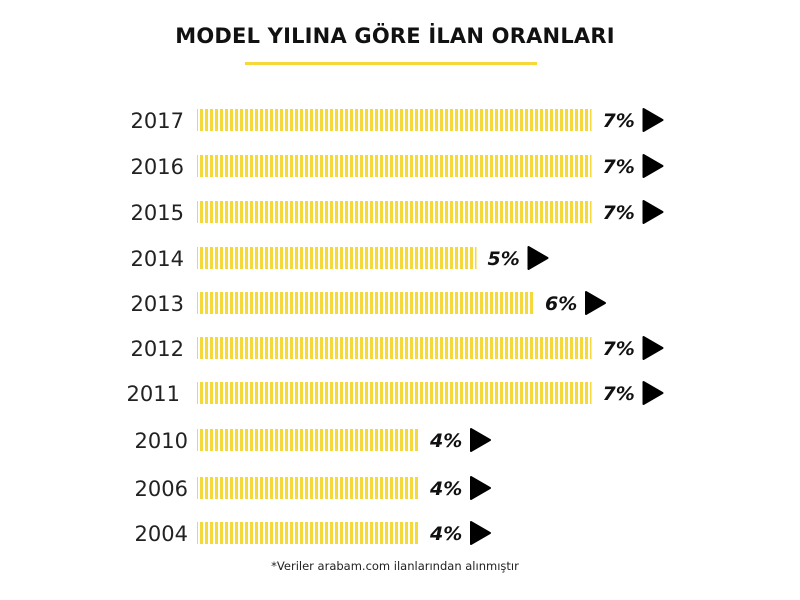  What do you see at coordinates (561, 304) in the screenshot?
I see `value-label: 6%` at bounding box center [561, 304].